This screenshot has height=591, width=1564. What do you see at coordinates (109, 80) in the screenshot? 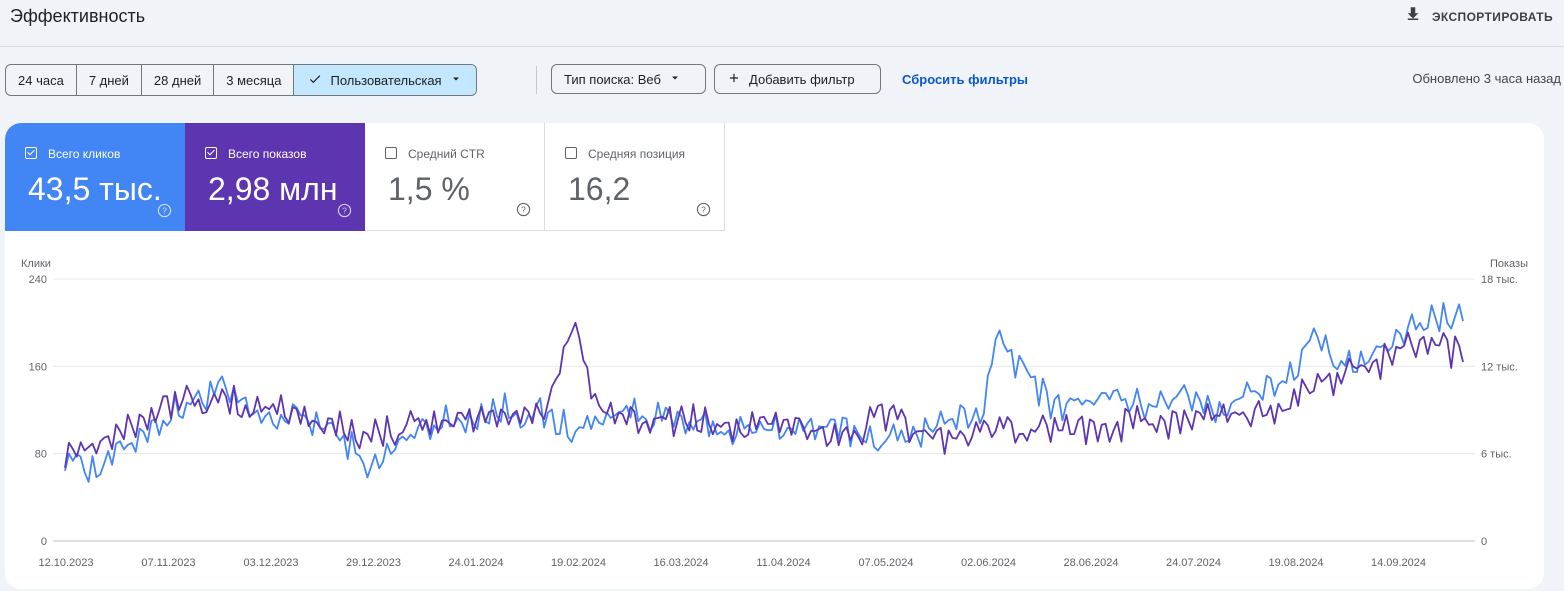
I see `range-7d: 7 дней` at bounding box center [109, 80].